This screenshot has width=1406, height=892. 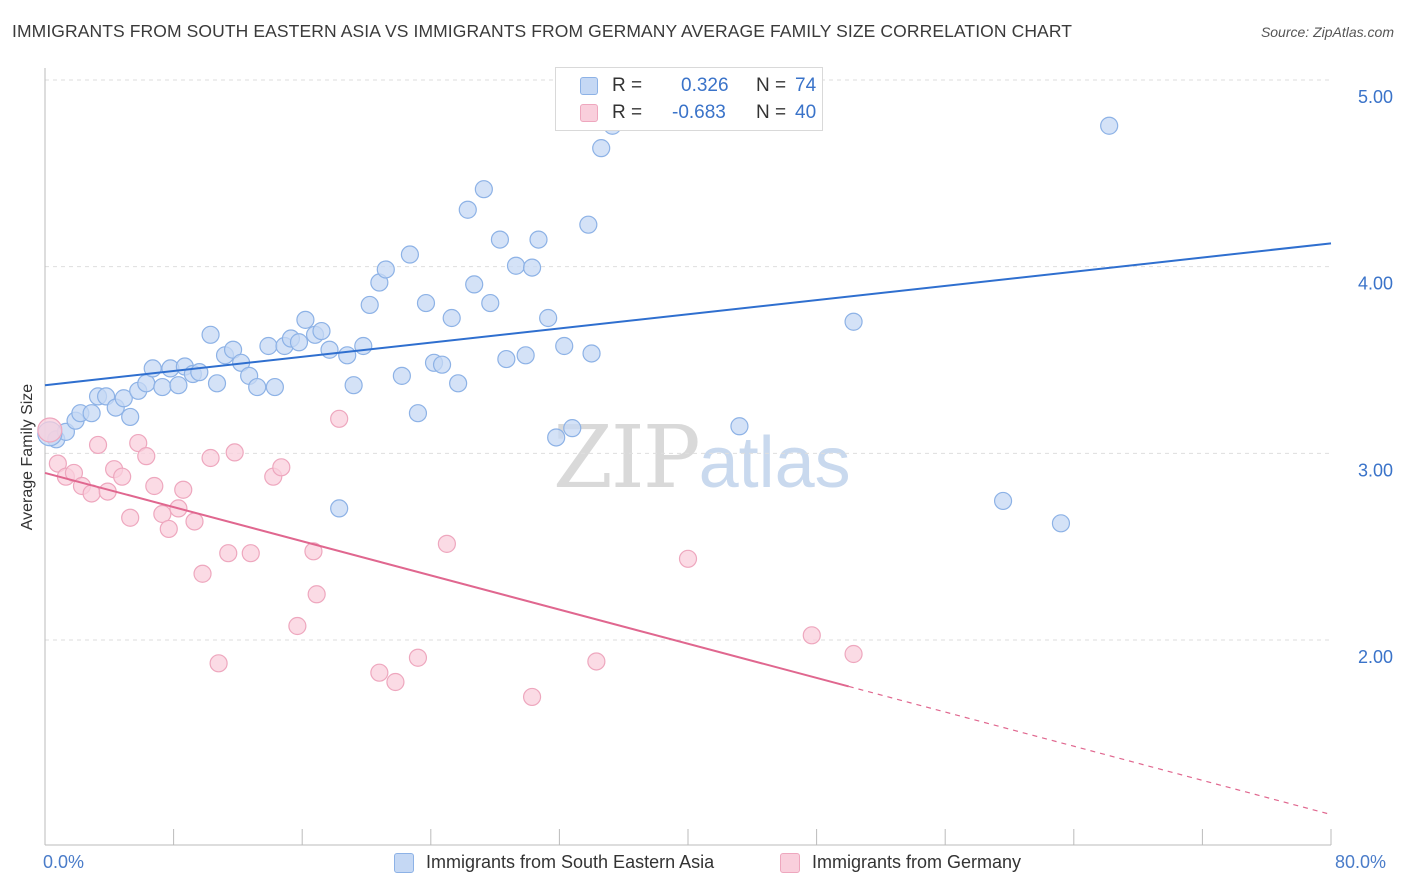 What do you see at coordinates (688, 314) in the screenshot?
I see `trend-line-southeast-asia` at bounding box center [688, 314].